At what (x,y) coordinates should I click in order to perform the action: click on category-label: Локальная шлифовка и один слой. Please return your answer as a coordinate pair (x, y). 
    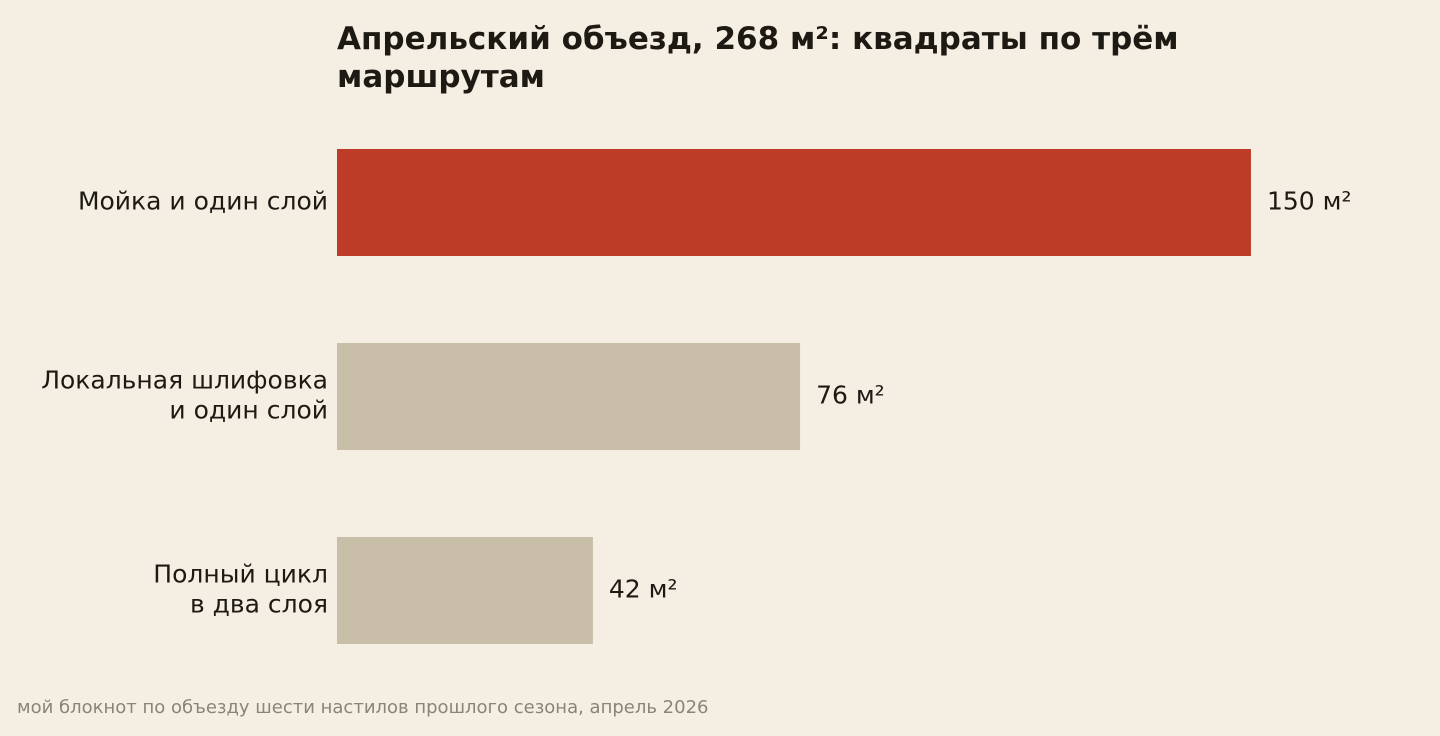
    Looking at the image, I should click on (184, 395).